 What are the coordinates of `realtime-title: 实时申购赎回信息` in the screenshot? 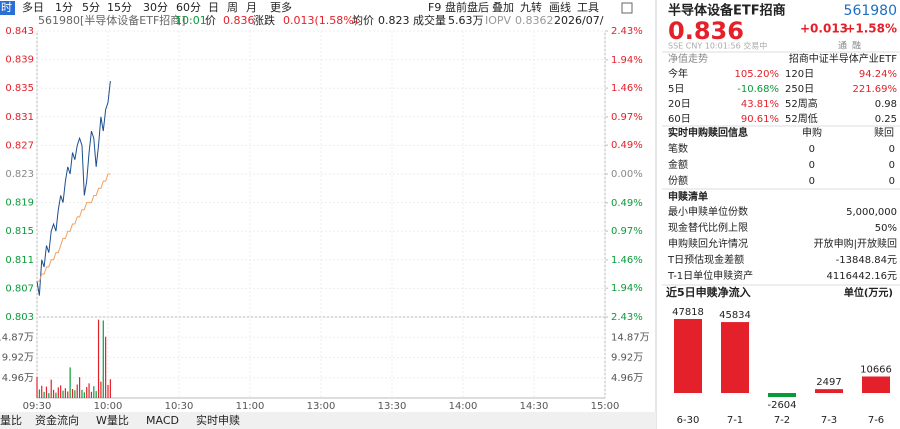 It's located at (708, 132).